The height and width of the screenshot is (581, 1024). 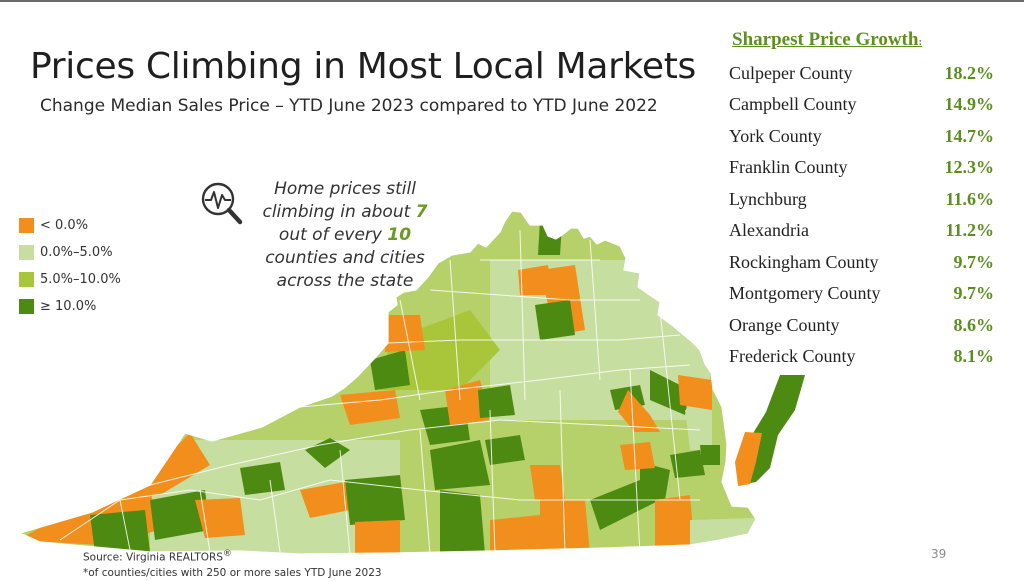 What do you see at coordinates (363, 66) in the screenshot?
I see `page-title: Prices Climbing in Most Local Markets` at bounding box center [363, 66].